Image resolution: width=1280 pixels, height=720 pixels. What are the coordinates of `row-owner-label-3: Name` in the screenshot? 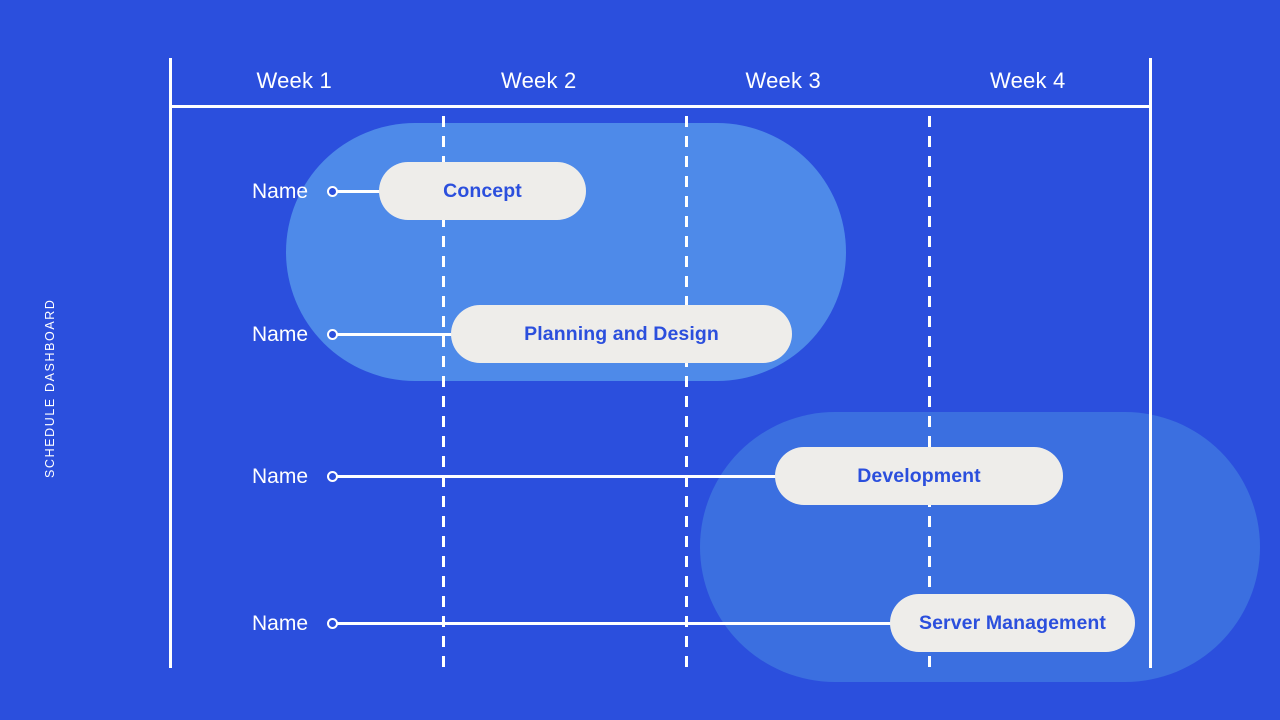 It's located at (280, 476).